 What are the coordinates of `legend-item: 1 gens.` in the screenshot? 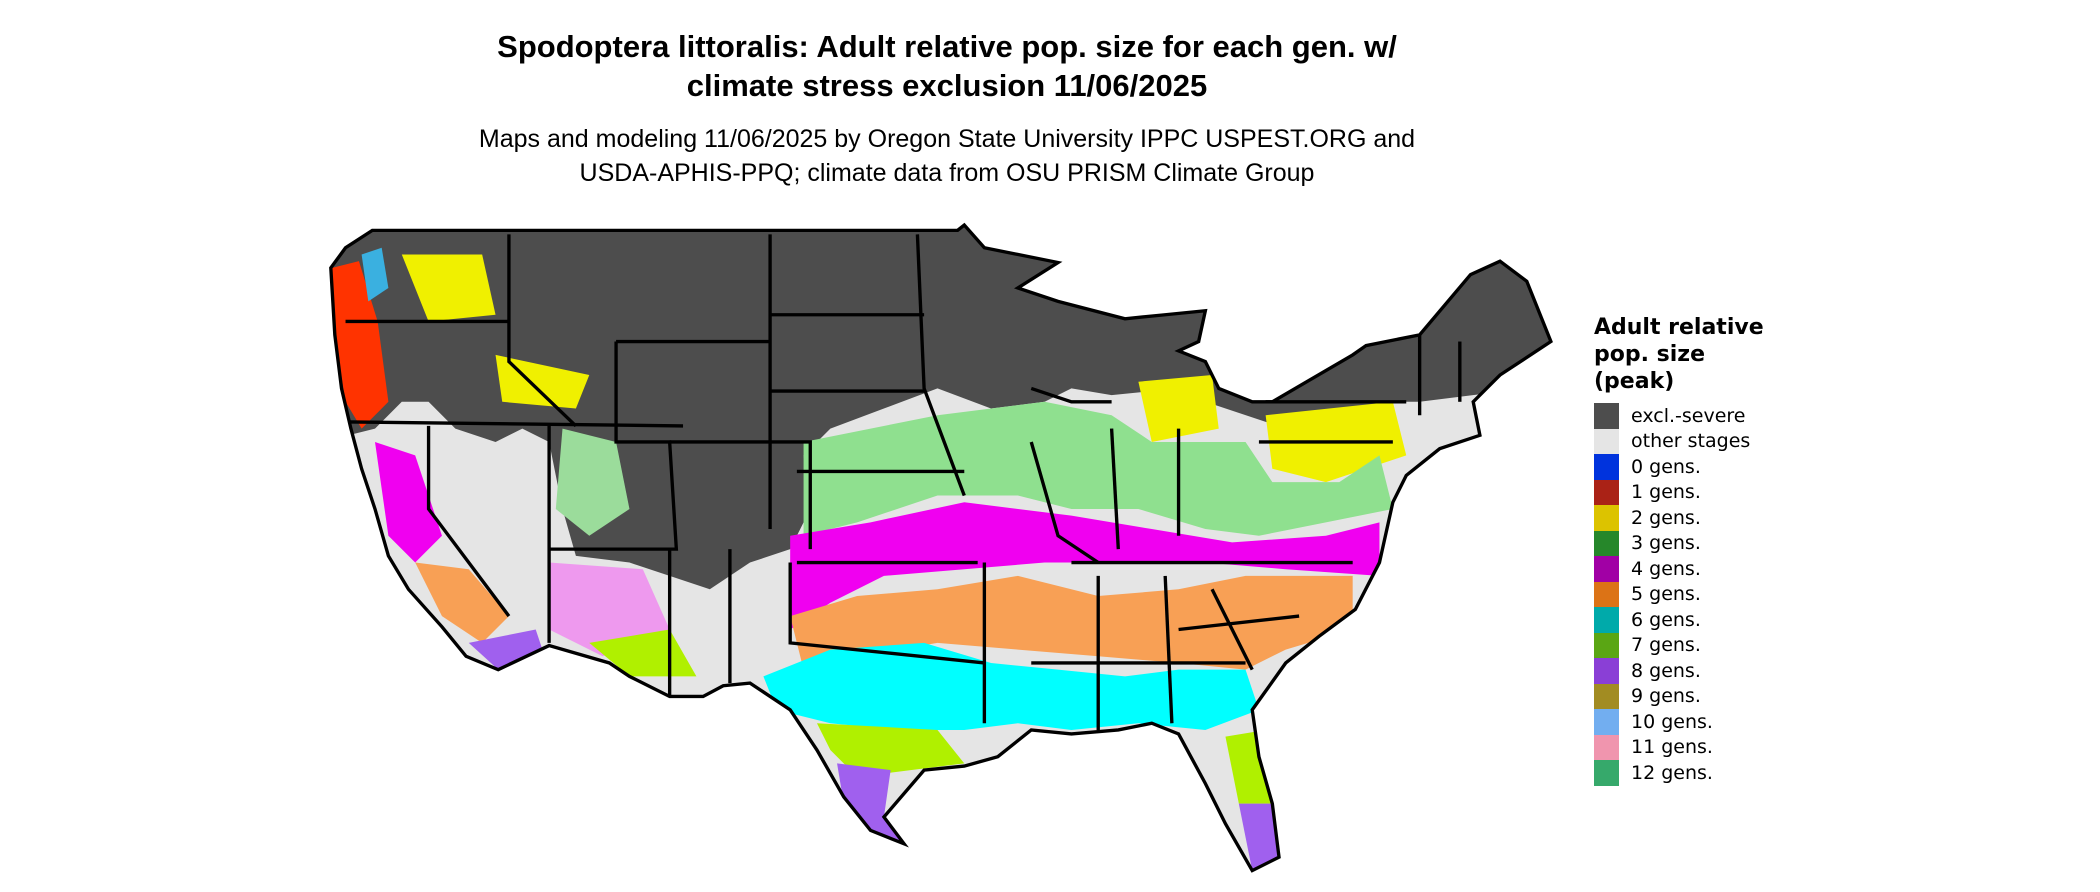 It's located at (1679, 492).